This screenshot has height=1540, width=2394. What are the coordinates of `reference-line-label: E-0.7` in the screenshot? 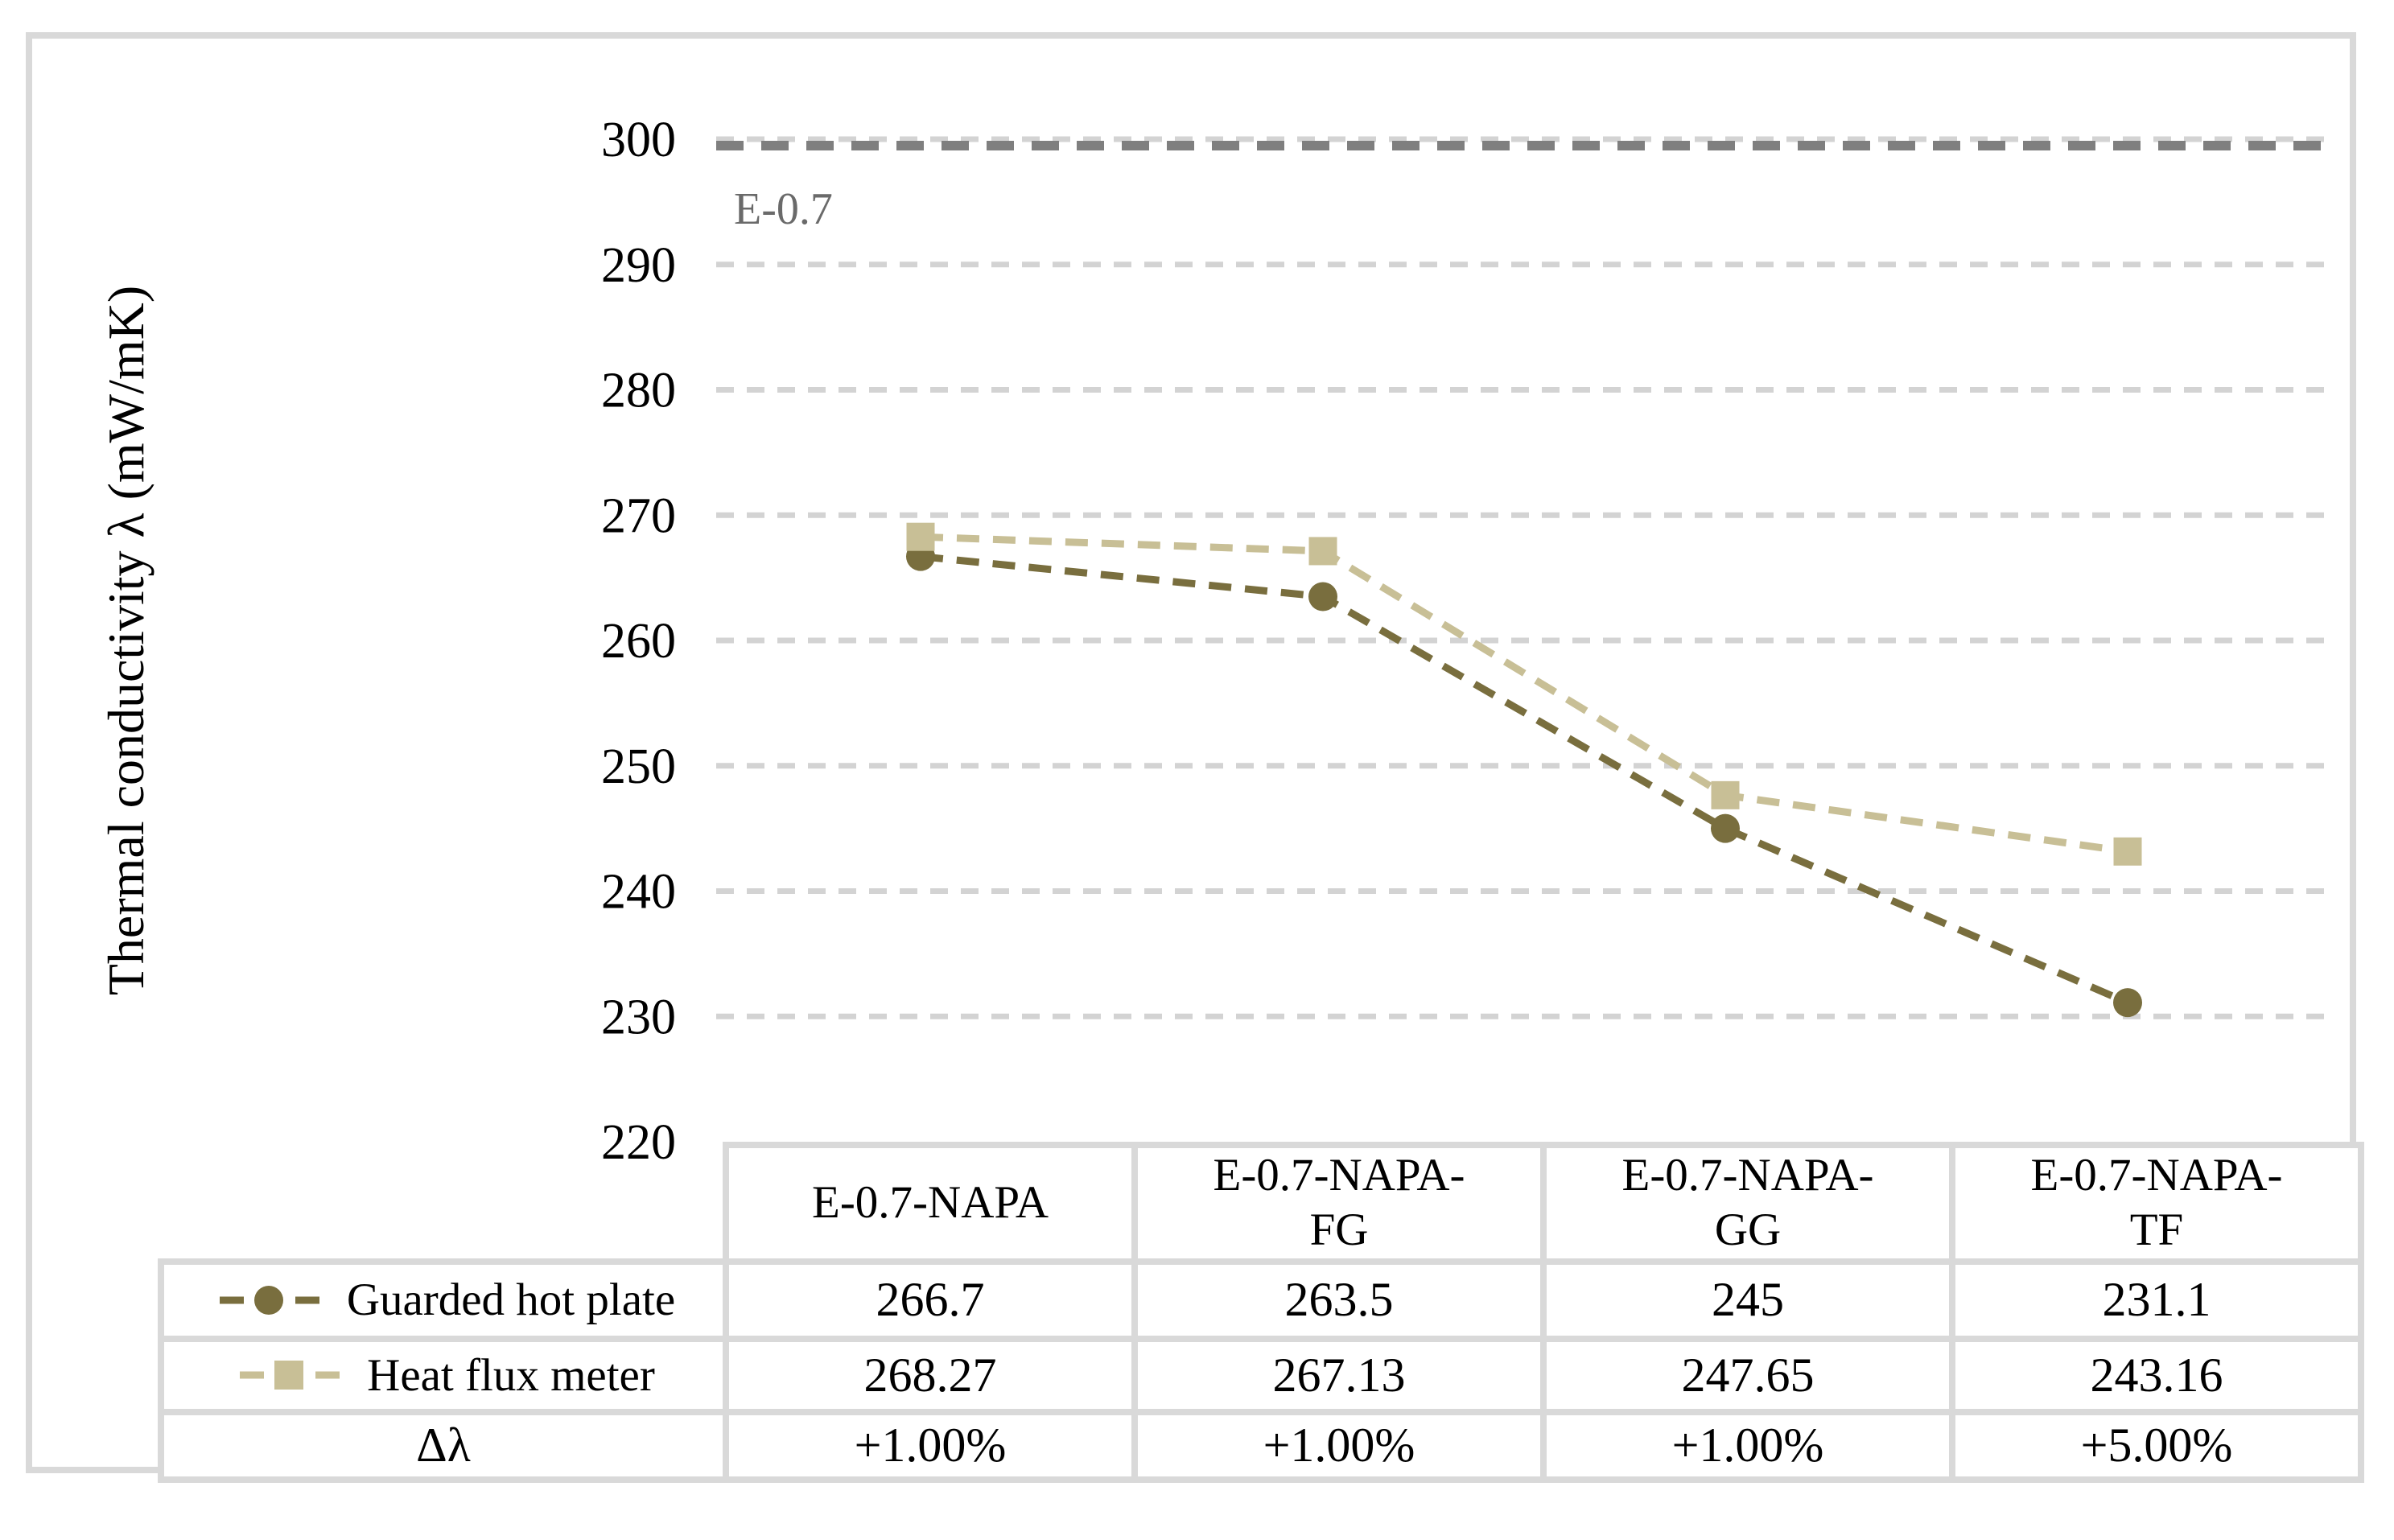 It's located at (783, 209).